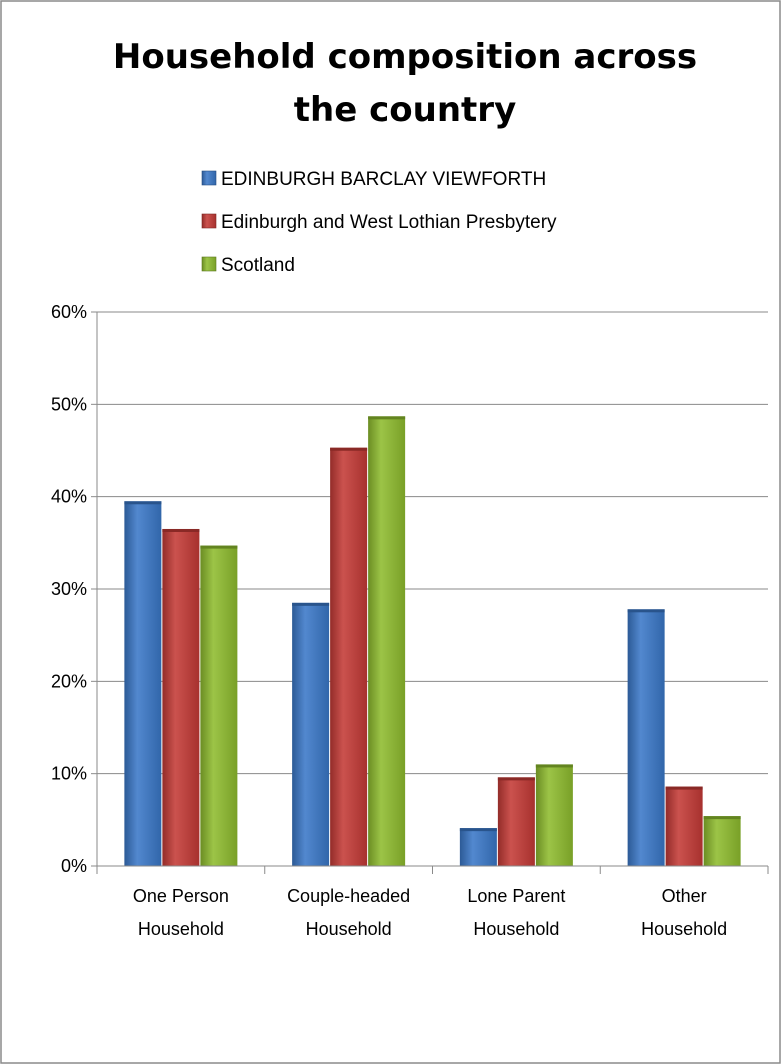 The width and height of the screenshot is (781, 1064). Describe the element at coordinates (405, 110) in the screenshot. I see `chart-title-line-2: the country` at that location.